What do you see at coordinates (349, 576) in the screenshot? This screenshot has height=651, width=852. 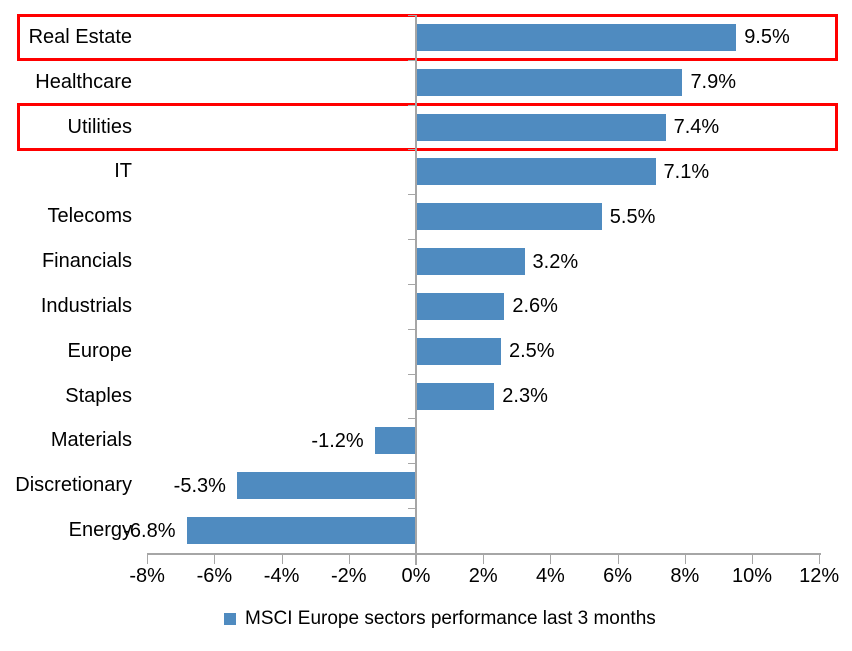 I see `x-axis-tick-label: -2%` at bounding box center [349, 576].